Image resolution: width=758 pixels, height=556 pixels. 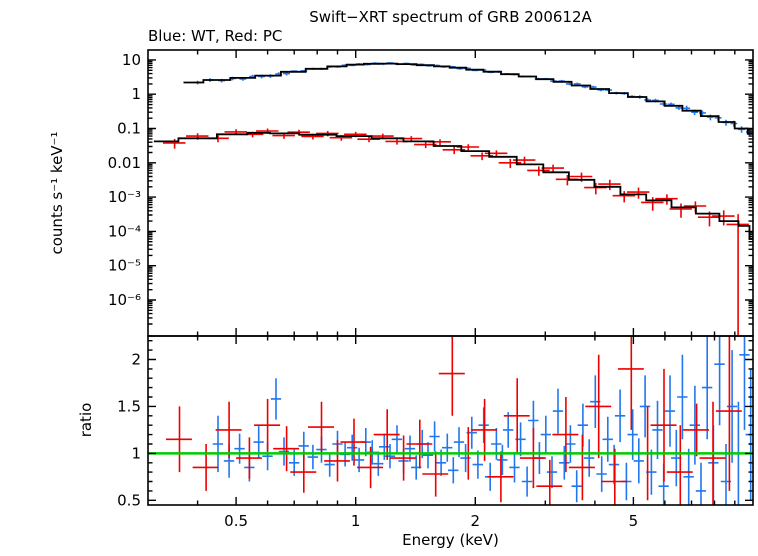 I want to click on x-tick-label: 5, so click(x=634, y=521).